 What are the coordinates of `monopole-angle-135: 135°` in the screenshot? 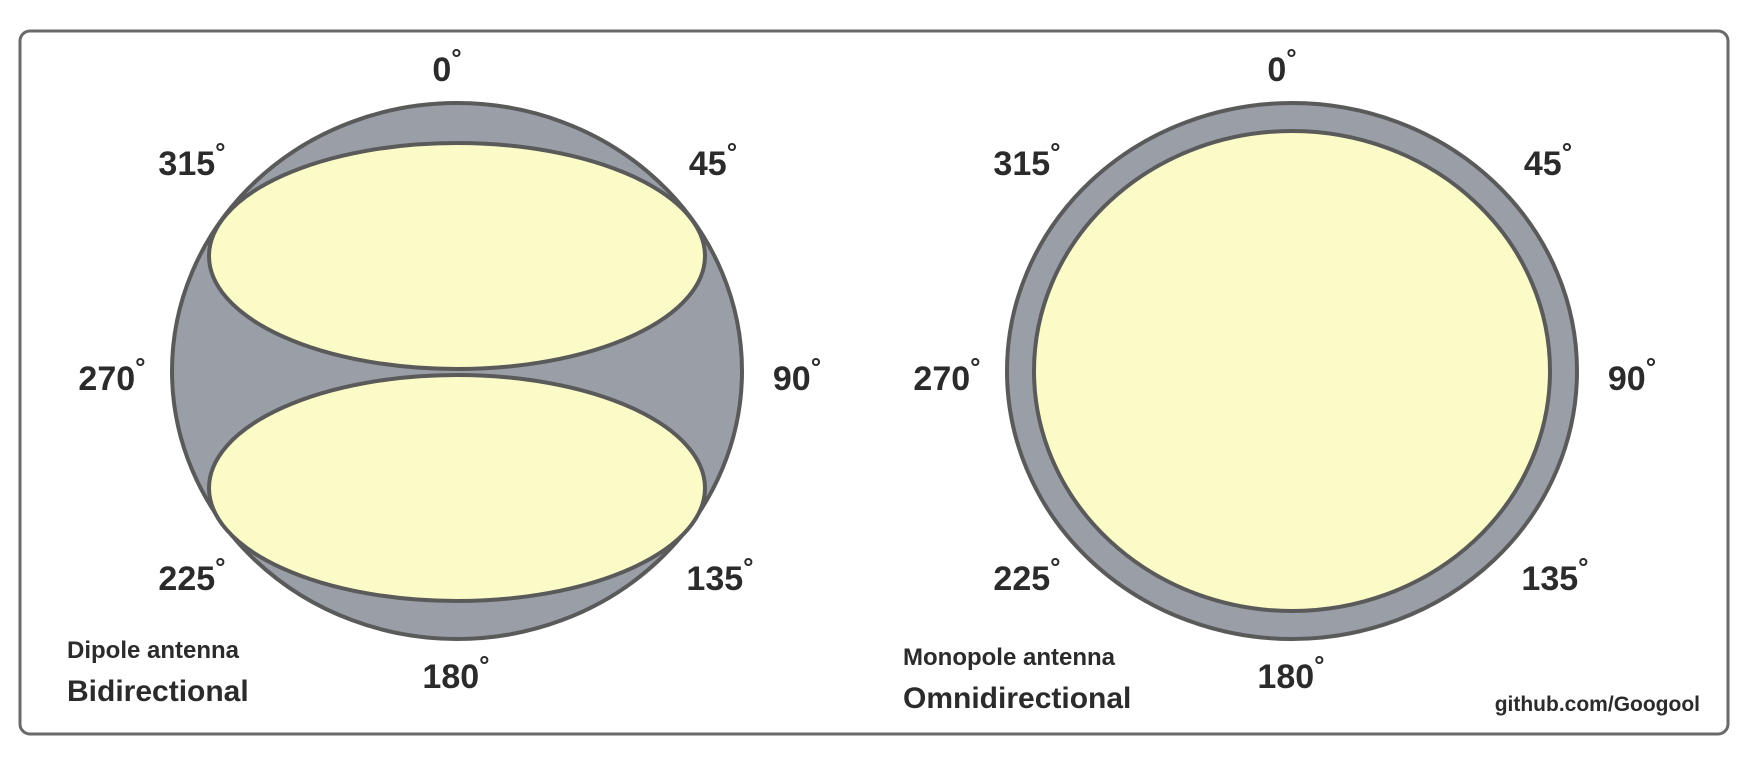 It's located at (1554, 575).